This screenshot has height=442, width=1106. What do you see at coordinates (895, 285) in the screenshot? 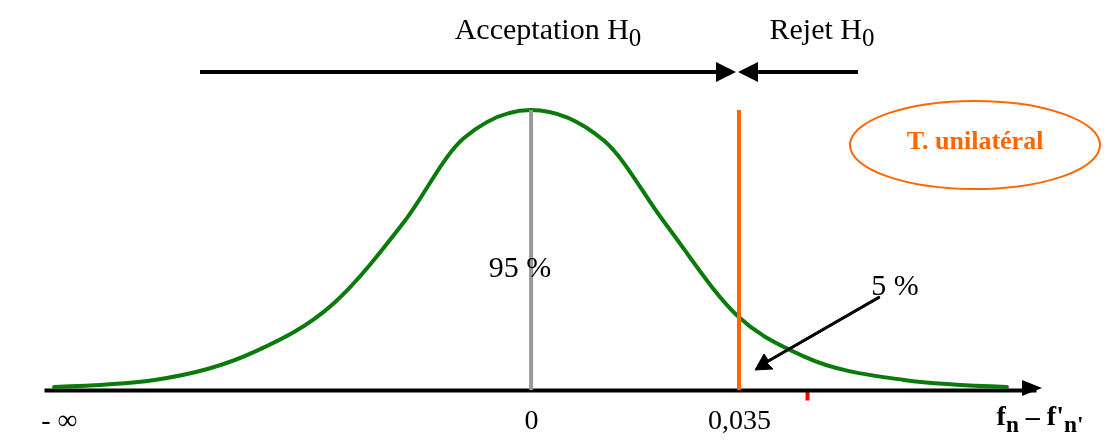
I see `annotation: 5 %` at bounding box center [895, 285].